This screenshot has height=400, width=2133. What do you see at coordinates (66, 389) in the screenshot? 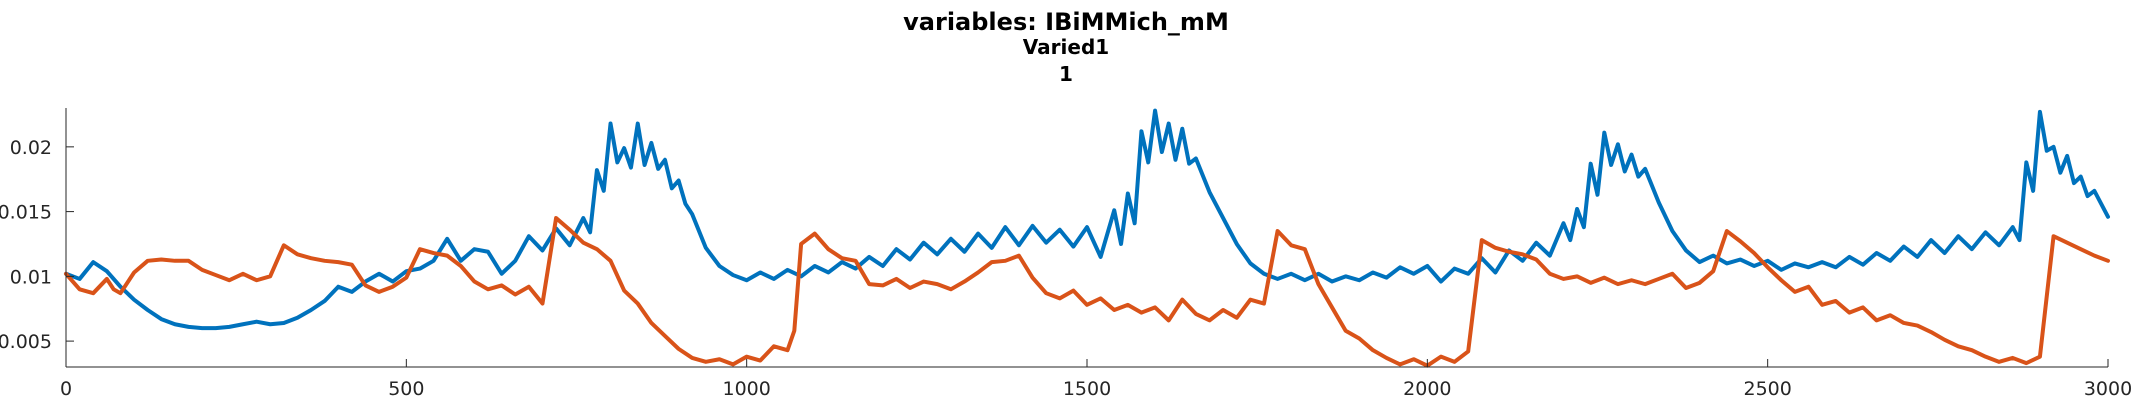
I see `x-tick-label: 0` at bounding box center [66, 389].